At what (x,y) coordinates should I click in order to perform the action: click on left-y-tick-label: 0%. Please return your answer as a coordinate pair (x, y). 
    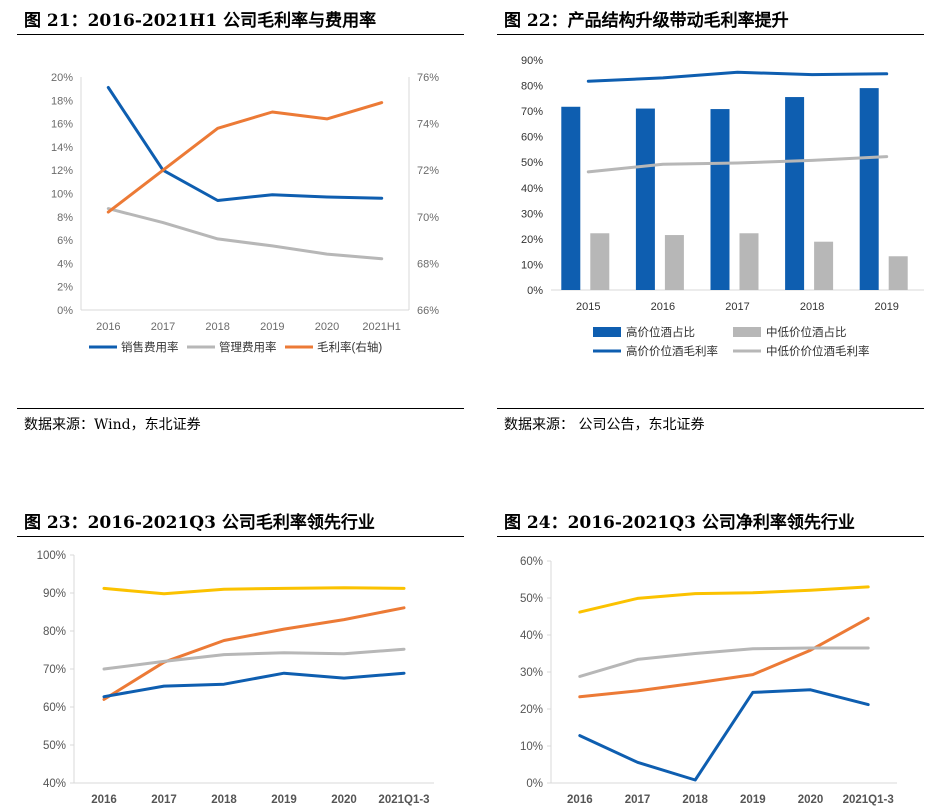
    Looking at the image, I should click on (65, 311).